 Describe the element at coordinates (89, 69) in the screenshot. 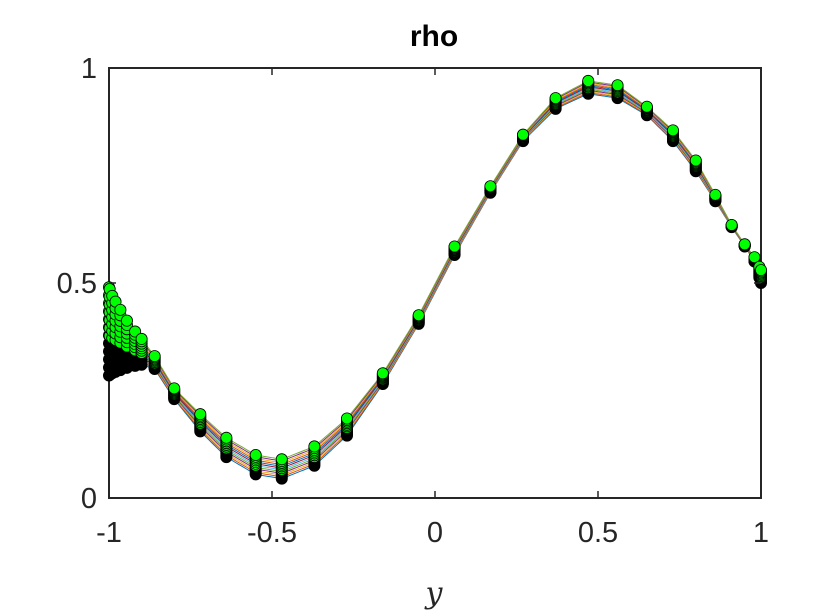

I see `y-tick-label: 1` at that location.